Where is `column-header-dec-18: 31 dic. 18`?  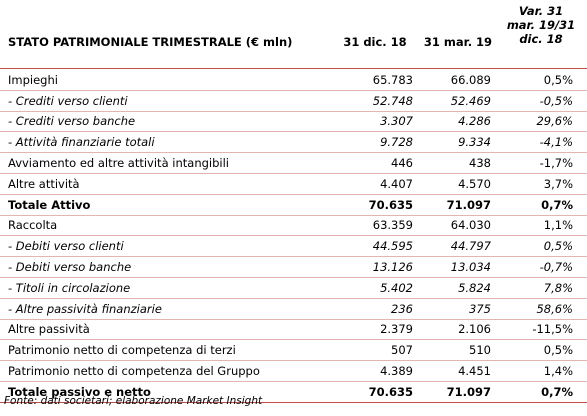 column-header-dec-18: 31 dic. 18 is located at coordinates (375, 42).